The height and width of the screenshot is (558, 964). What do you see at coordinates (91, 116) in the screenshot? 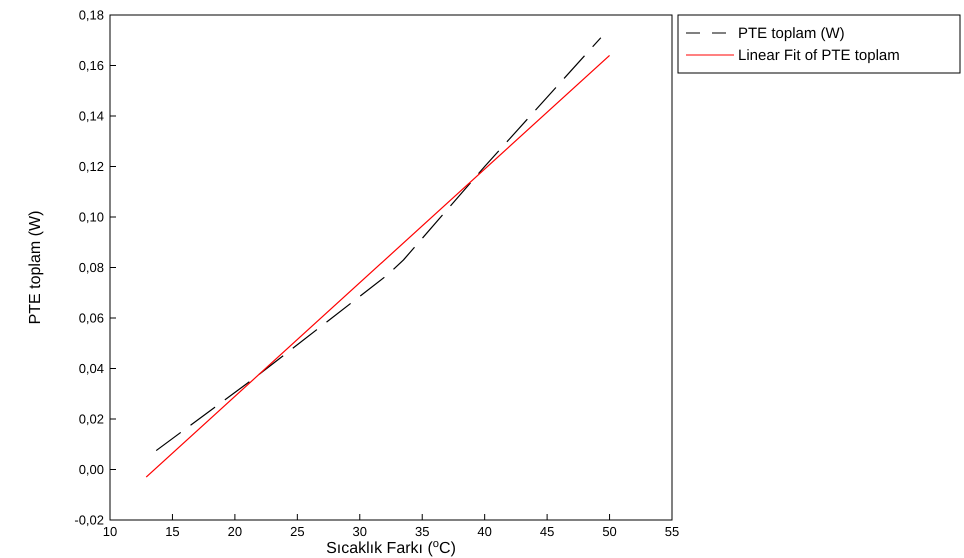
I see `y-tick-label: 0,14` at bounding box center [91, 116].